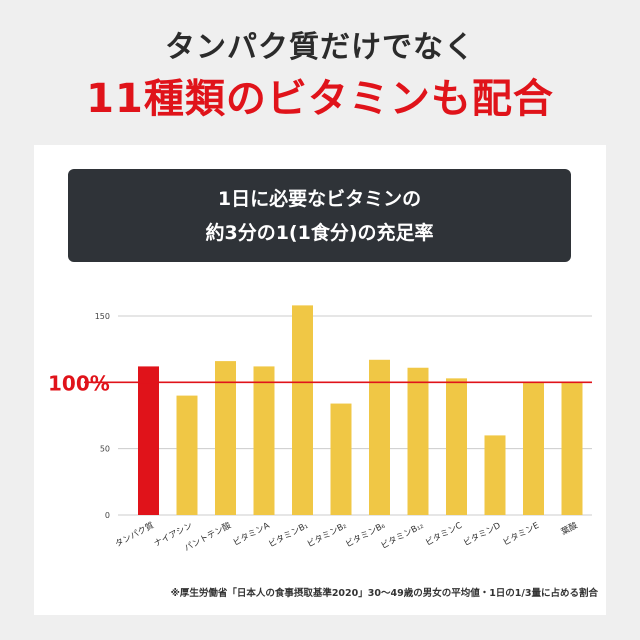 The image size is (640, 640). I want to click on x-tick-label: 葉酸, so click(569, 529).